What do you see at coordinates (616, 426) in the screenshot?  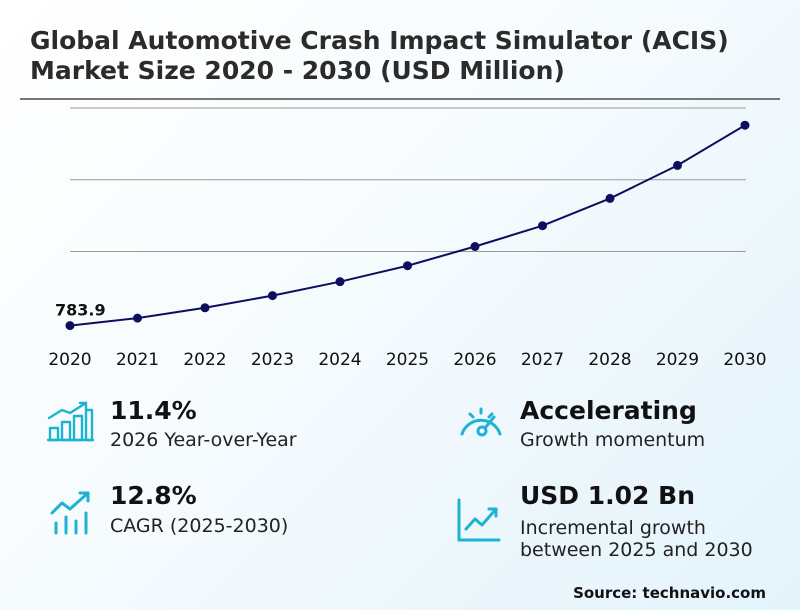 I see `stat-momentum: Accelerating Growth momentum` at bounding box center [616, 426].